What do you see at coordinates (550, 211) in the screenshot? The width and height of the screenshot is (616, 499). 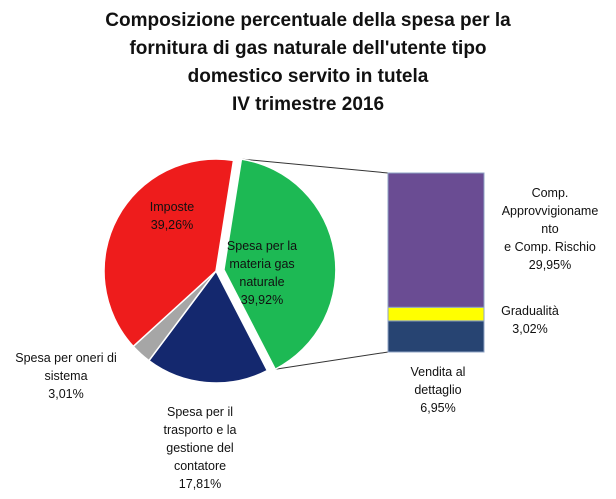 I see `bar-label: Approvvigioname` at bounding box center [550, 211].